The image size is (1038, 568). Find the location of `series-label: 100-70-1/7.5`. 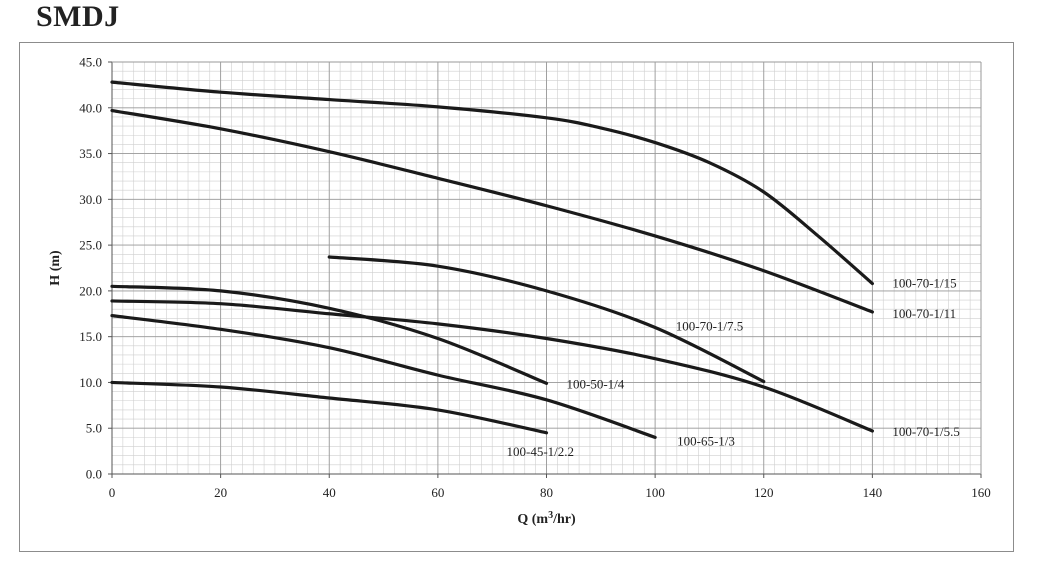

series-label: 100-70-1/7.5 is located at coordinates (710, 326).